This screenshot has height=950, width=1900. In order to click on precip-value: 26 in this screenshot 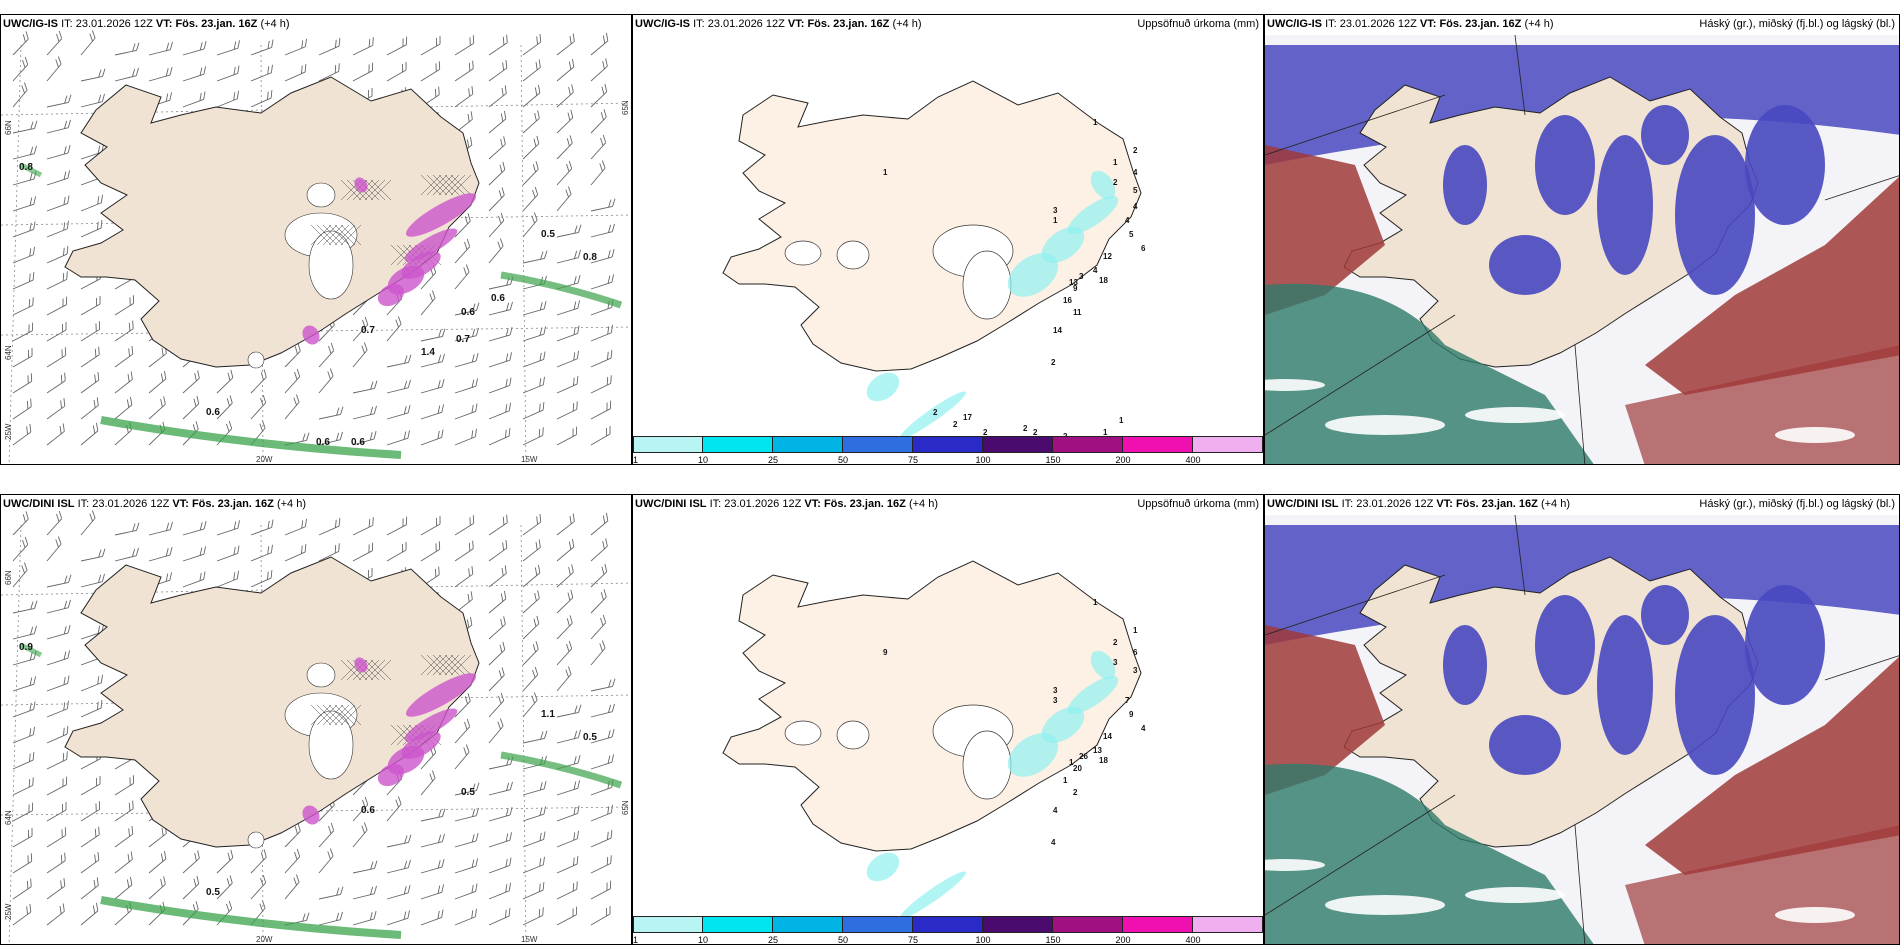, I will do `click(1083, 756)`.